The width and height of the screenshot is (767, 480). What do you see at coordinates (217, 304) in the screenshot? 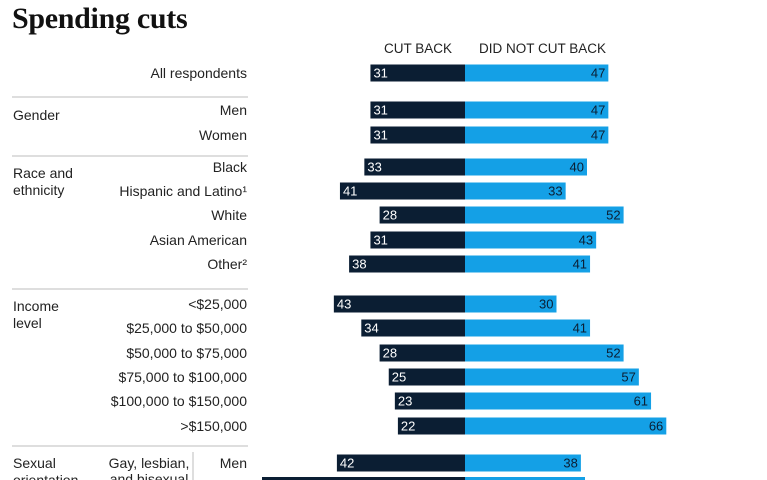
I see `row-label: <$25,000` at bounding box center [217, 304].